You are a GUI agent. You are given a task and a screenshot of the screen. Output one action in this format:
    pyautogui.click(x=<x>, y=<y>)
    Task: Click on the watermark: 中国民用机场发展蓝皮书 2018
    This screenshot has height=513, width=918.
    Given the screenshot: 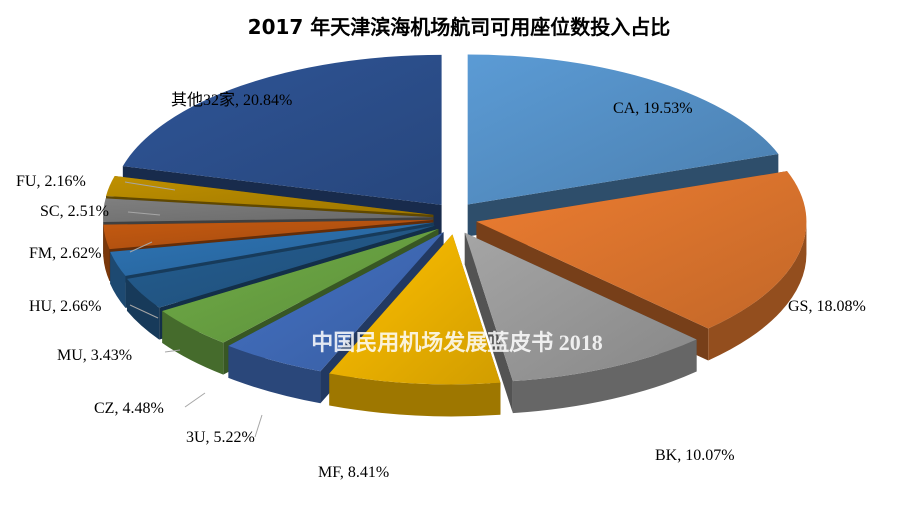 What is the action you would take?
    pyautogui.click(x=457, y=342)
    